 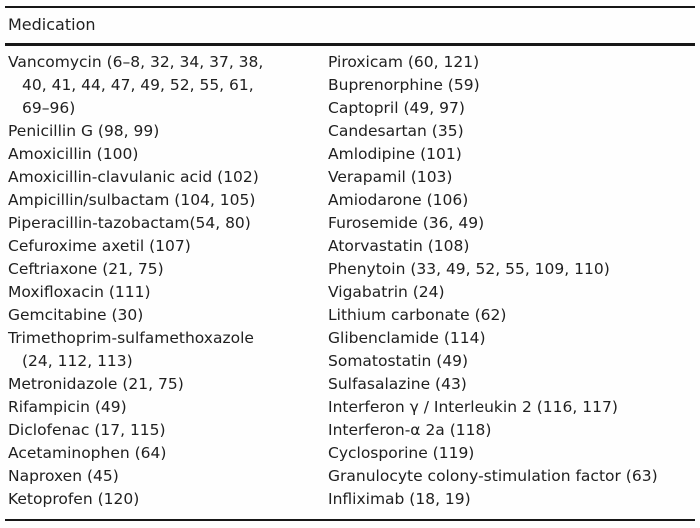 What do you see at coordinates (52, 24) in the screenshot?
I see `table-header: Medication` at bounding box center [52, 24].